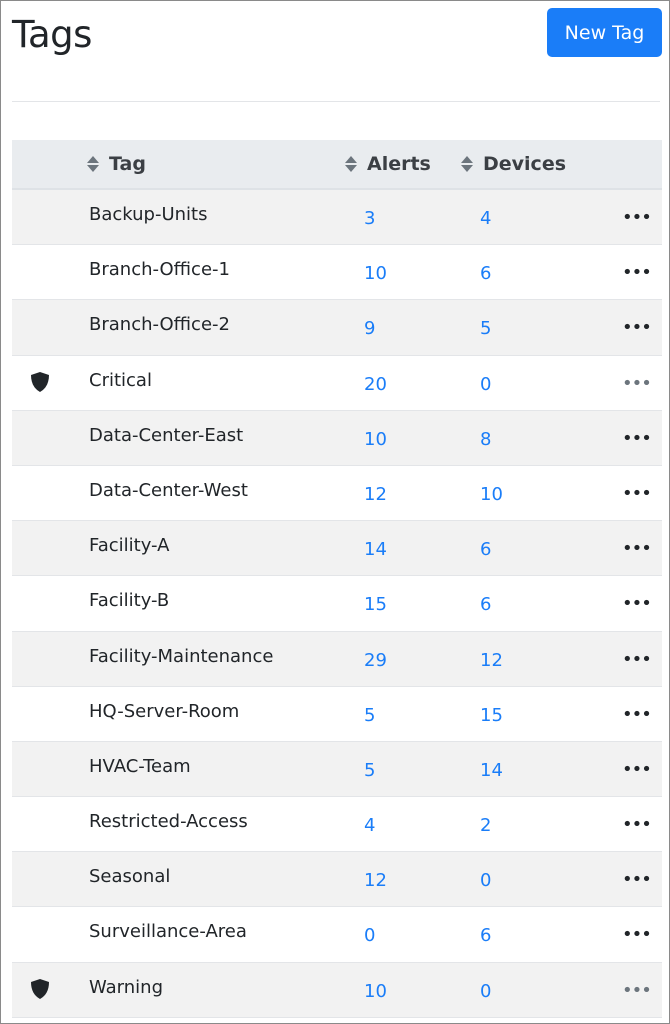 This screenshot has height=1024, width=670. I want to click on table-row: Backup-Units 3 4 •••, so click(337, 218).